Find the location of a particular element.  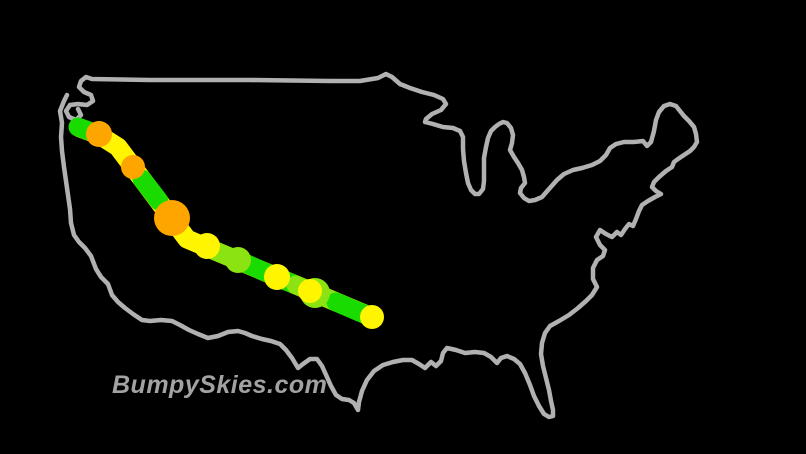

turbulence-marker-calm_light_blend is located at coordinates (238, 260).